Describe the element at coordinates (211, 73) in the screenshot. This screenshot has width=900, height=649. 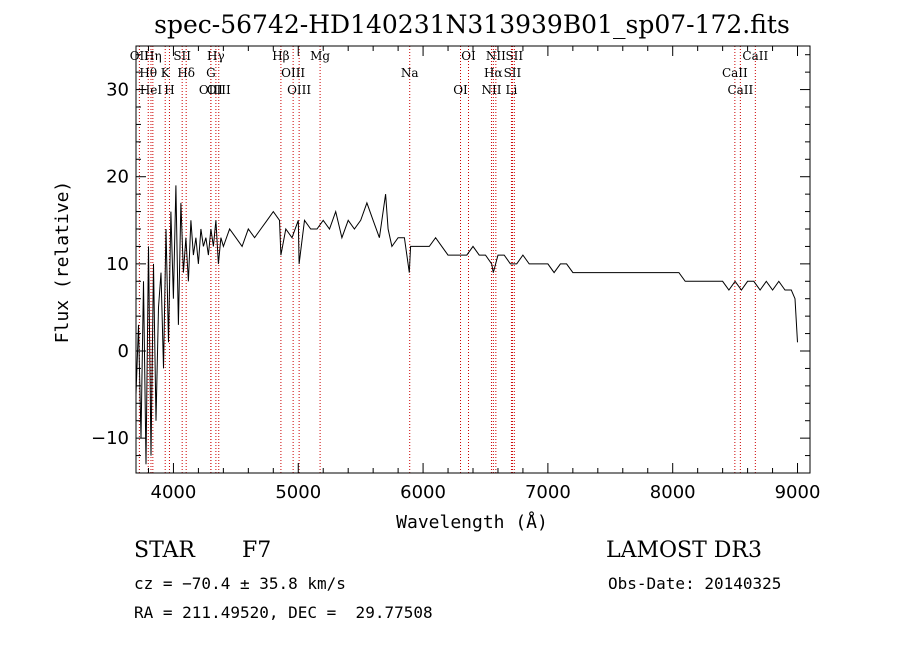
I see `spectral-line-label: G` at that location.